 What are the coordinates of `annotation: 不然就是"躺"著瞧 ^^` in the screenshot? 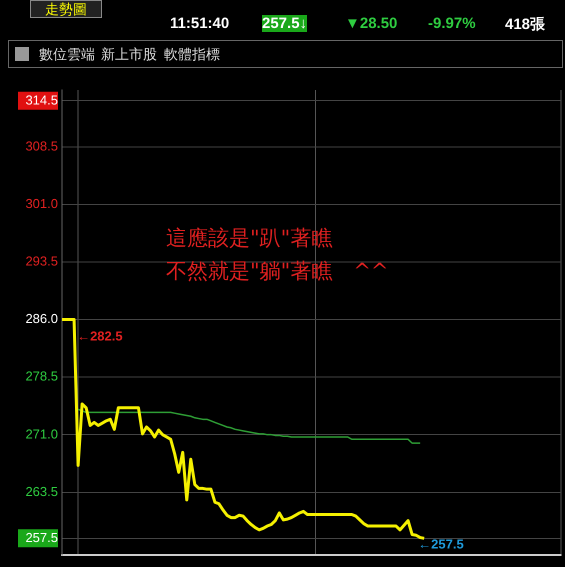 It's located at (277, 271).